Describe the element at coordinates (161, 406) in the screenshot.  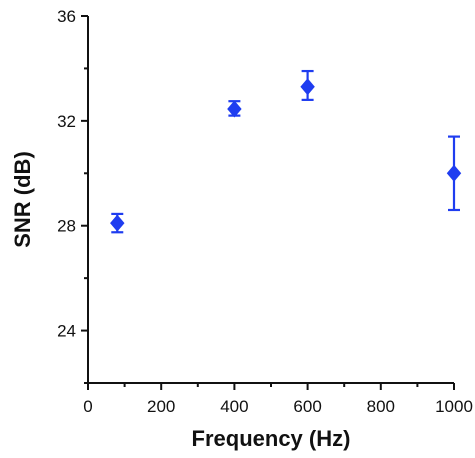
I see `x-tick-label: 200` at that location.